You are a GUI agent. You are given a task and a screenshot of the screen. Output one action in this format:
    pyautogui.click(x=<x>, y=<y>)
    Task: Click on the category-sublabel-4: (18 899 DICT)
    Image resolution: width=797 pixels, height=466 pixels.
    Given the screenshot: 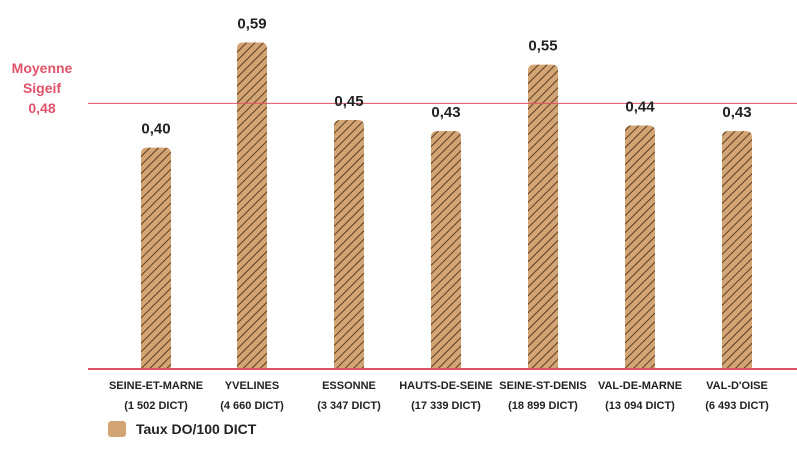 What is the action you would take?
    pyautogui.click(x=543, y=406)
    